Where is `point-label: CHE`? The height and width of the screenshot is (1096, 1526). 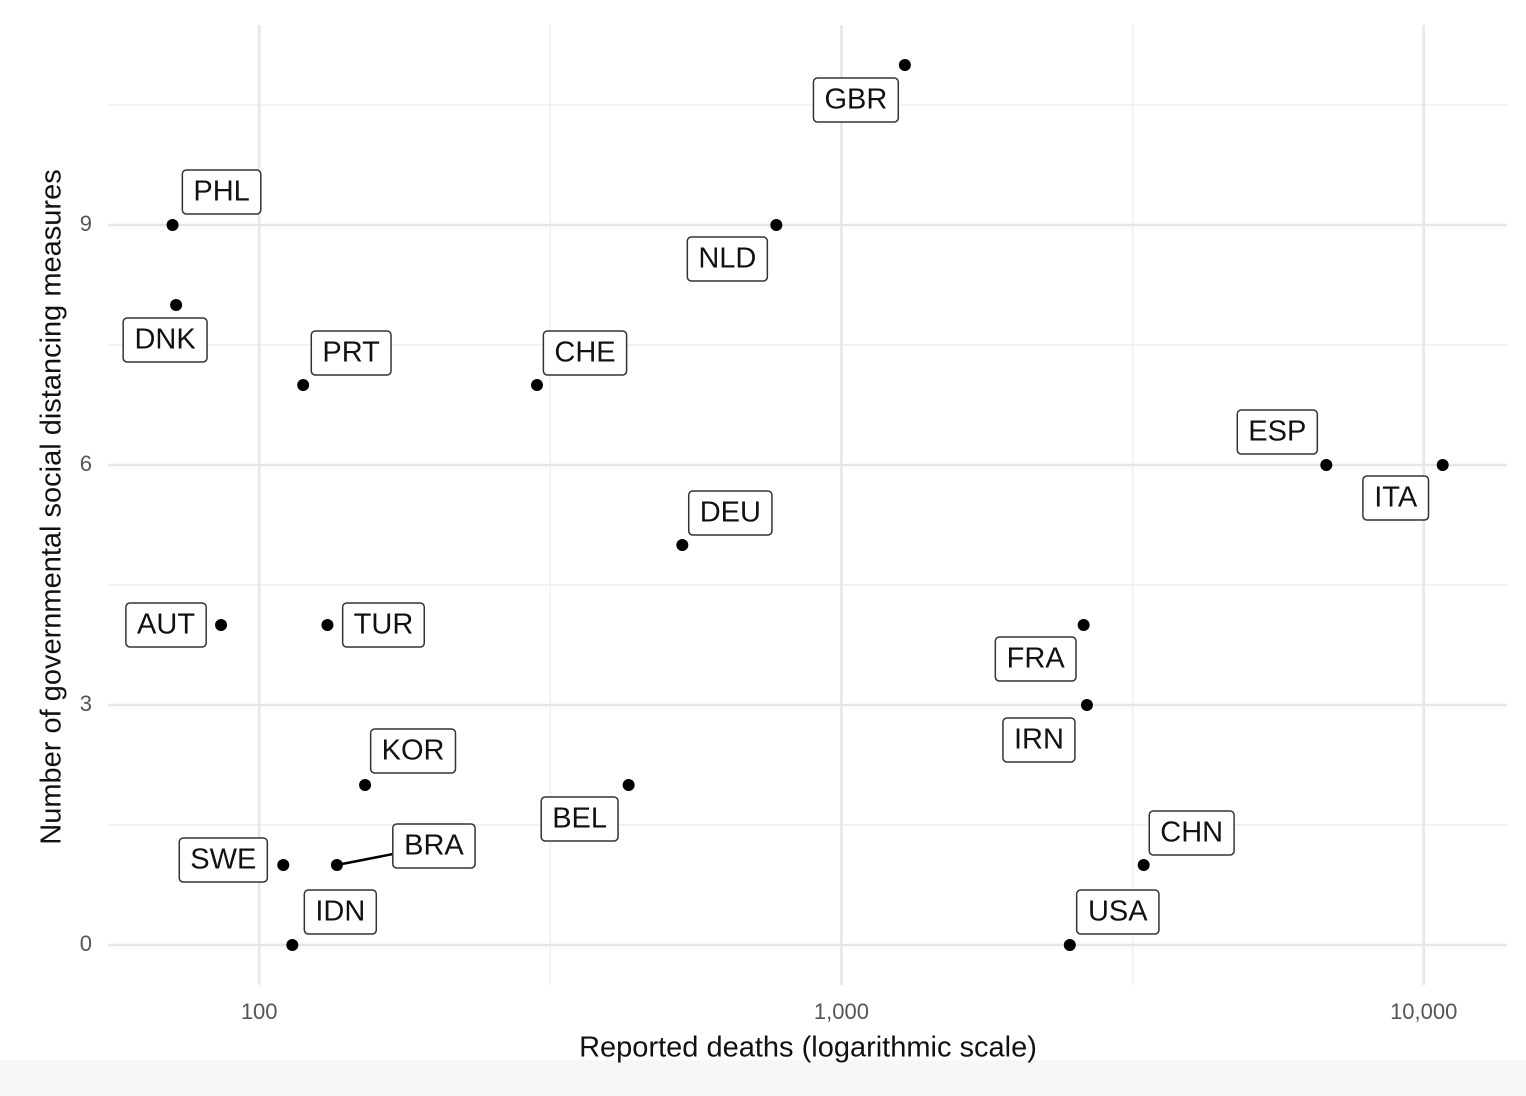 point-label: CHE is located at coordinates (585, 353).